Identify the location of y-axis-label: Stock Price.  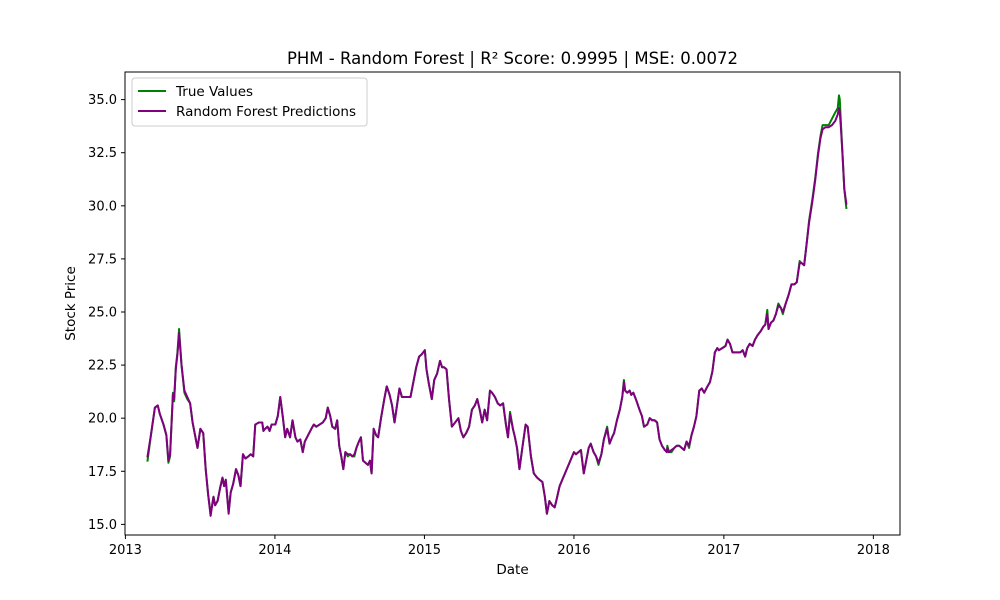
(71, 303).